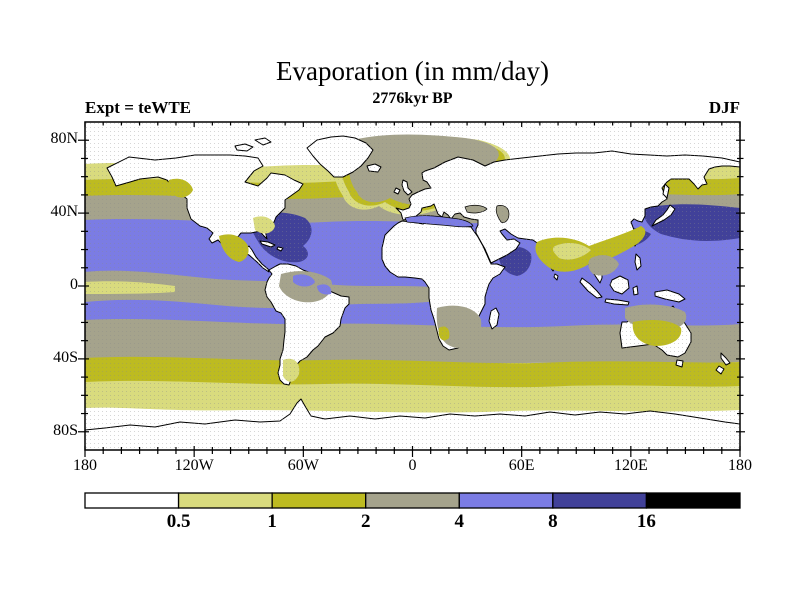  What do you see at coordinates (521, 465) in the screenshot?
I see `x-tick-label: 60E` at bounding box center [521, 465].